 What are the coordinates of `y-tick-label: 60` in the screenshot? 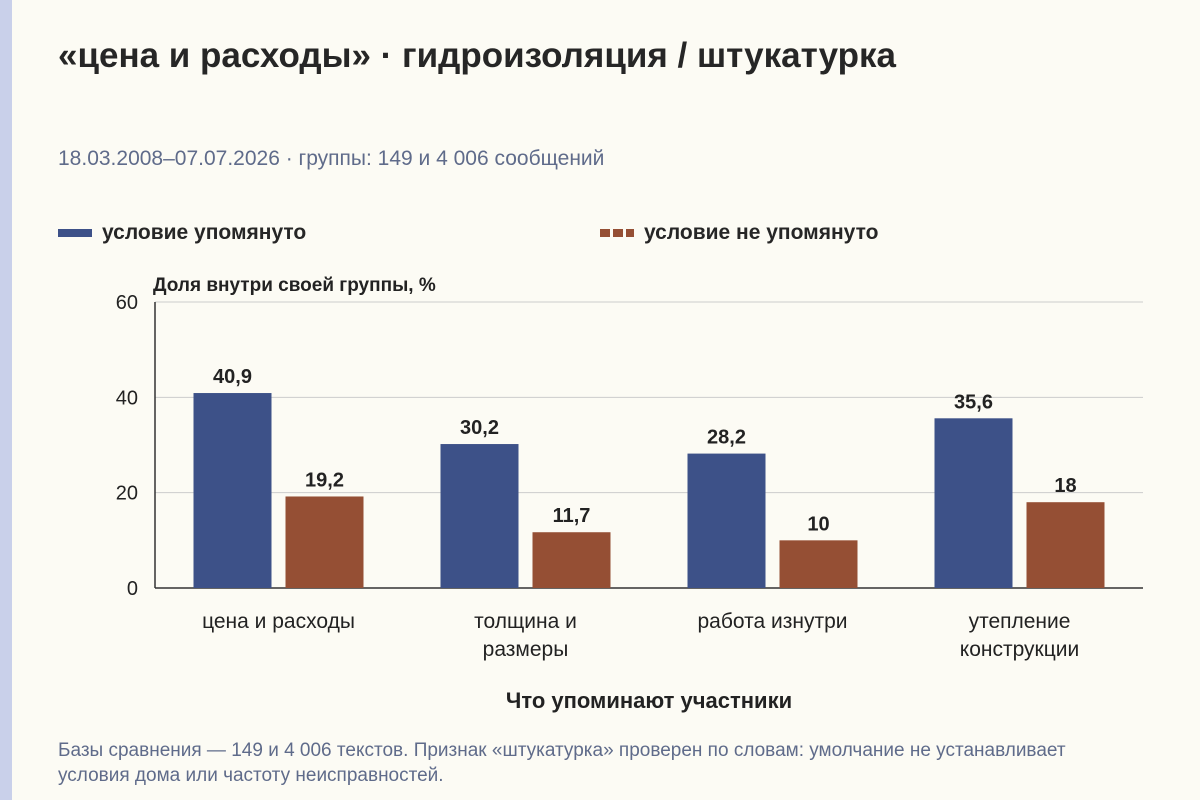 It's located at (127, 303).